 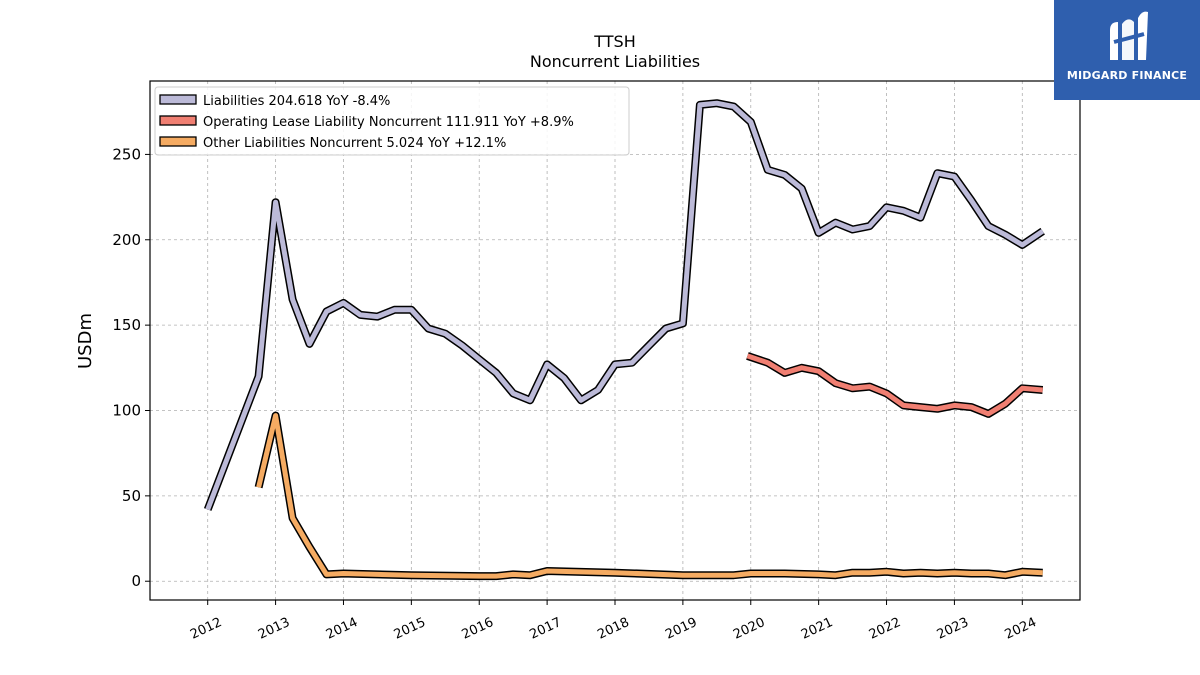 I want to click on x-tick-label: 2023, so click(x=953, y=629).